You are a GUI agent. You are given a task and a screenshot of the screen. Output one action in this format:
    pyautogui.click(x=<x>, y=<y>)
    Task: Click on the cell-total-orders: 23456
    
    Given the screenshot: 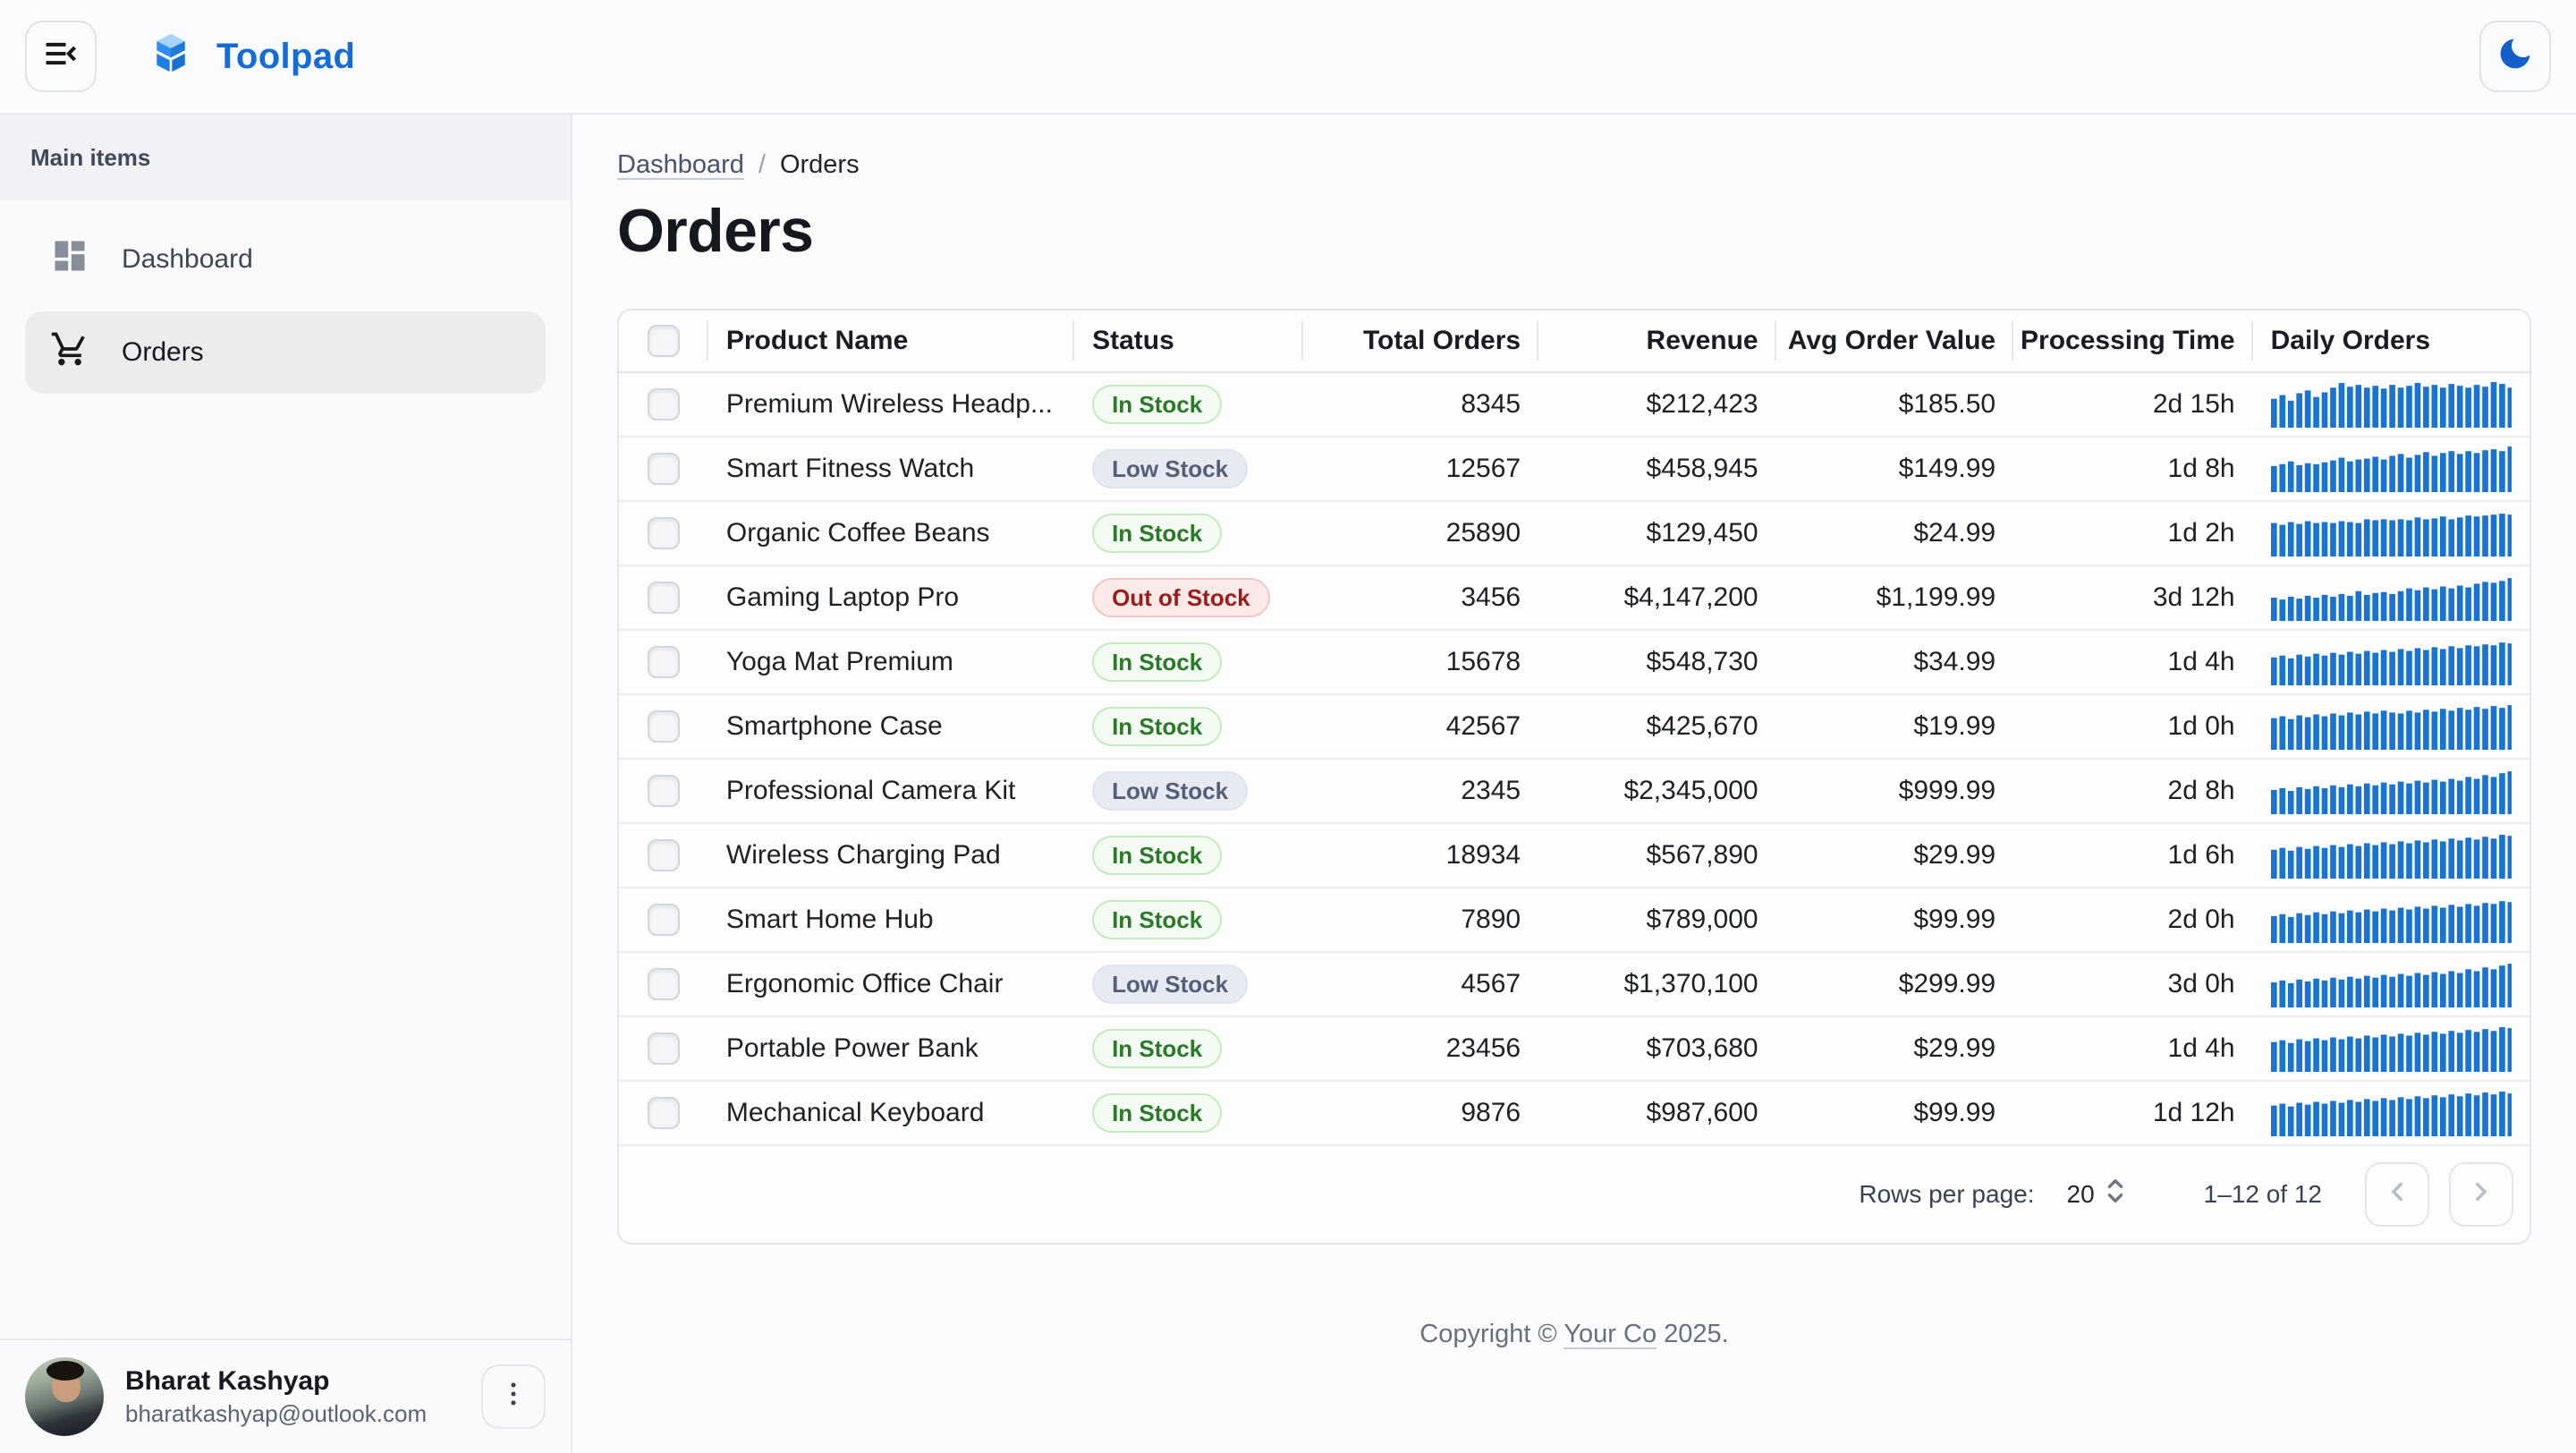 What is the action you would take?
    pyautogui.click(x=1483, y=1048)
    